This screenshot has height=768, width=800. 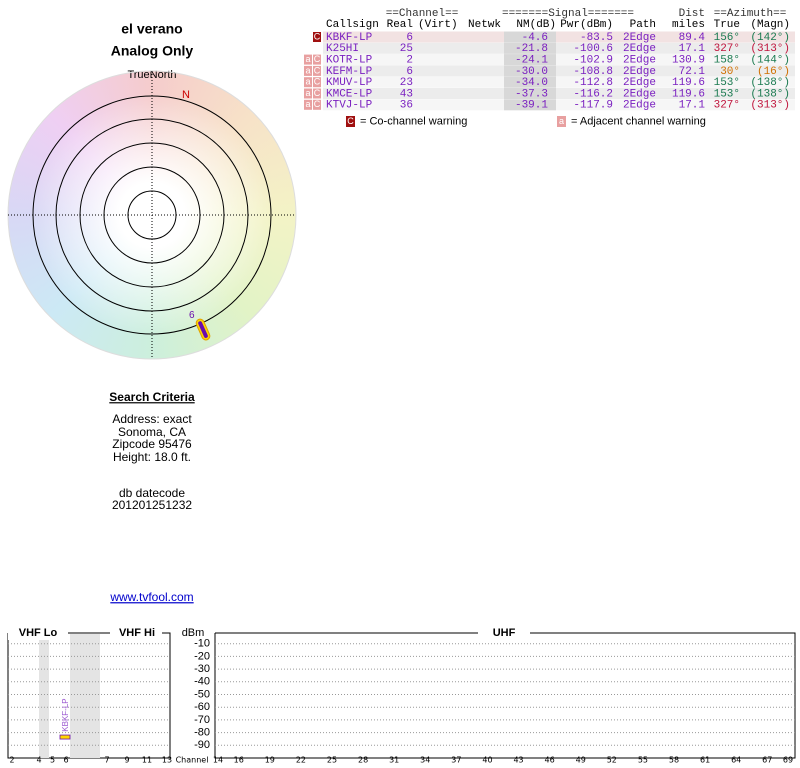 I want to click on cell-dist: 89.4, so click(x=692, y=38).